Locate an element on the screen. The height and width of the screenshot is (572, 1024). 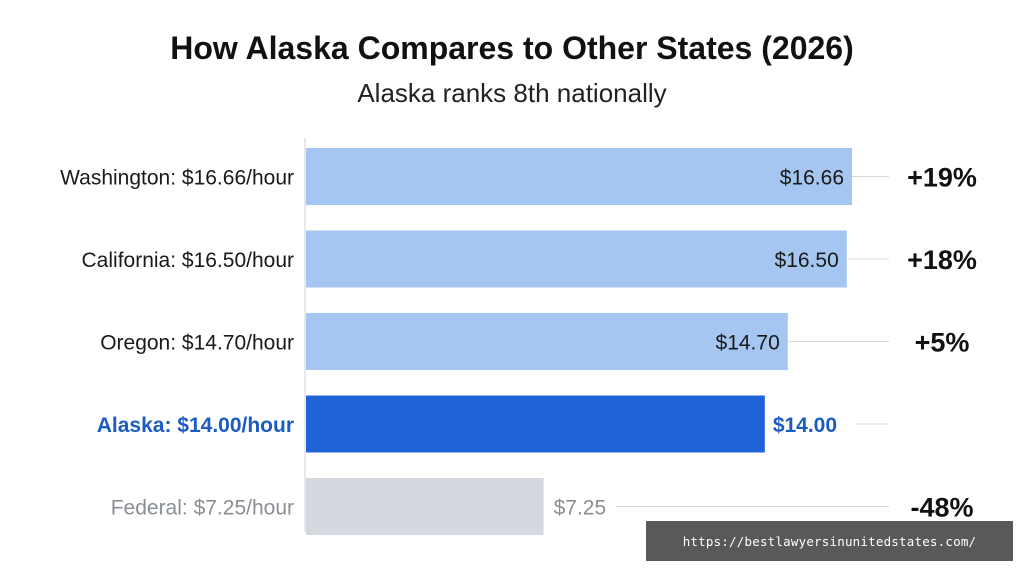
value-label: $14.70 is located at coordinates (748, 343).